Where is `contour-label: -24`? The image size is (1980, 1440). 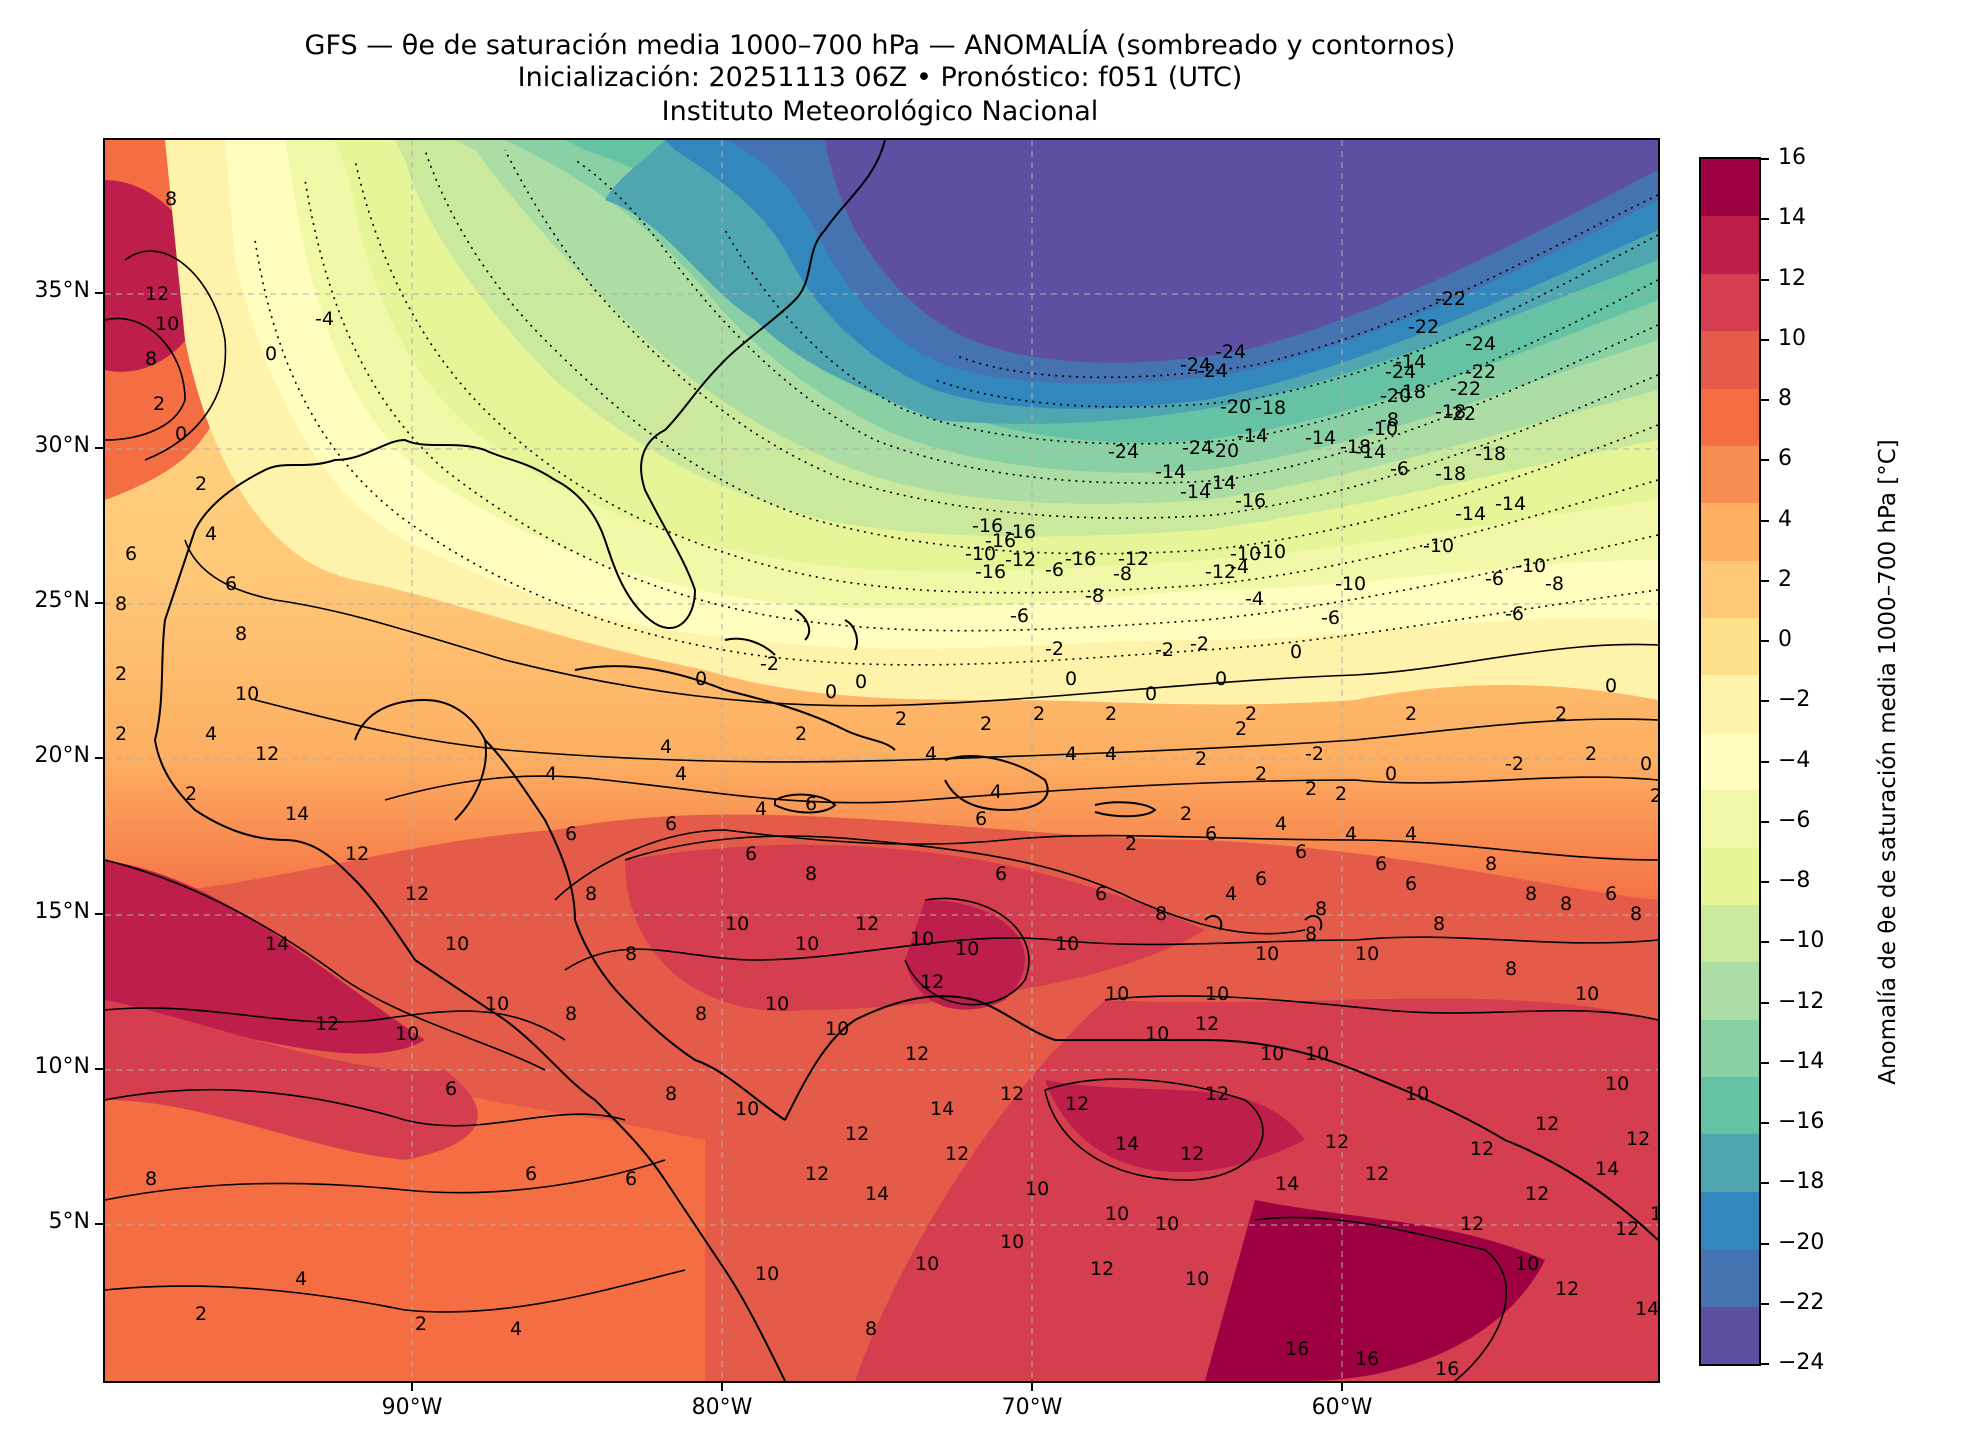 contour-label: -24 is located at coordinates (1212, 371).